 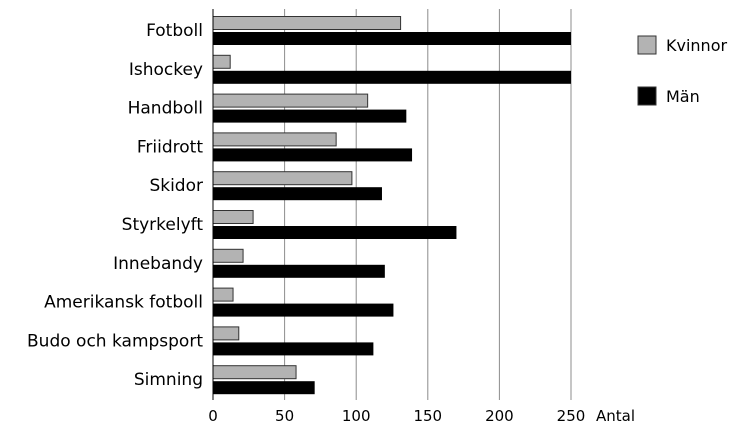 I want to click on x-tick-label-50: 50, so click(x=284, y=416).